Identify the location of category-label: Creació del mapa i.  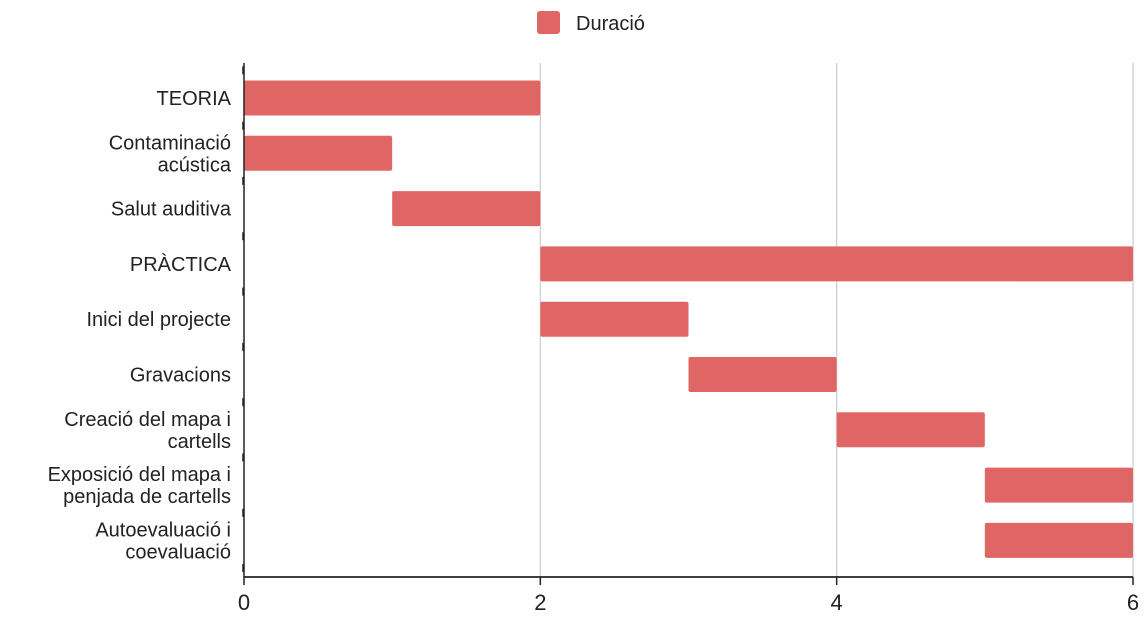
(147, 420).